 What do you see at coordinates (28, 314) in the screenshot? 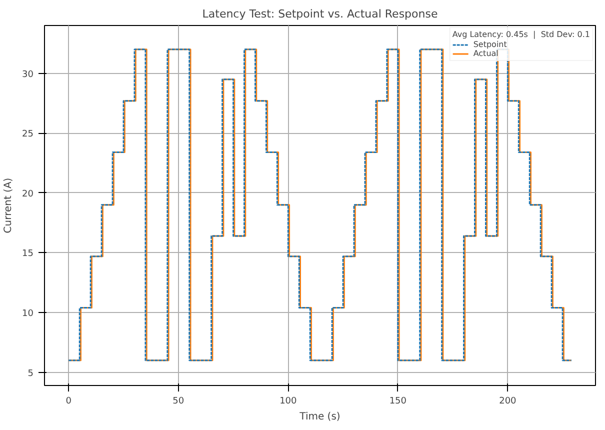
I see `y-tick-label: 10` at bounding box center [28, 314].